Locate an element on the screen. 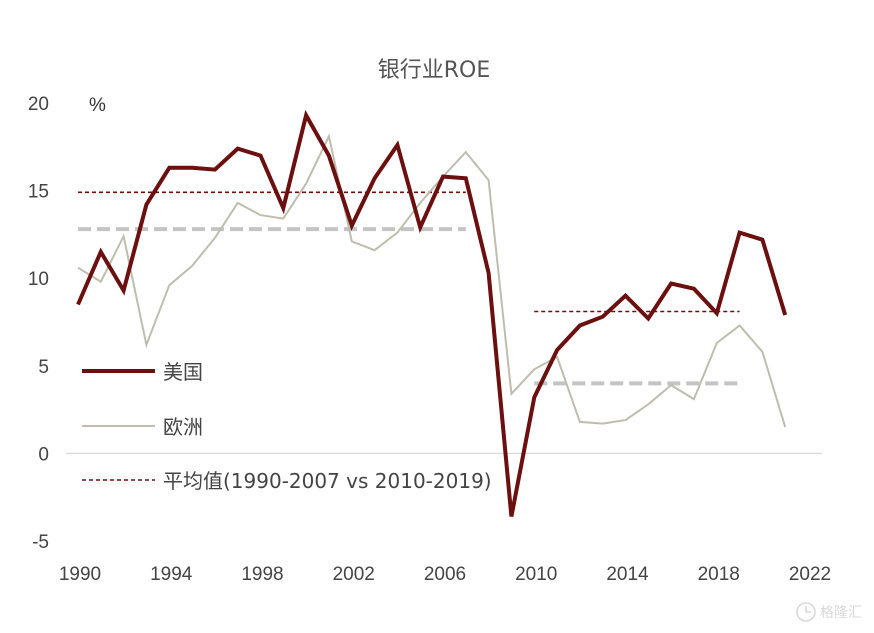  watermark-text: 格隆汇 is located at coordinates (841, 613).